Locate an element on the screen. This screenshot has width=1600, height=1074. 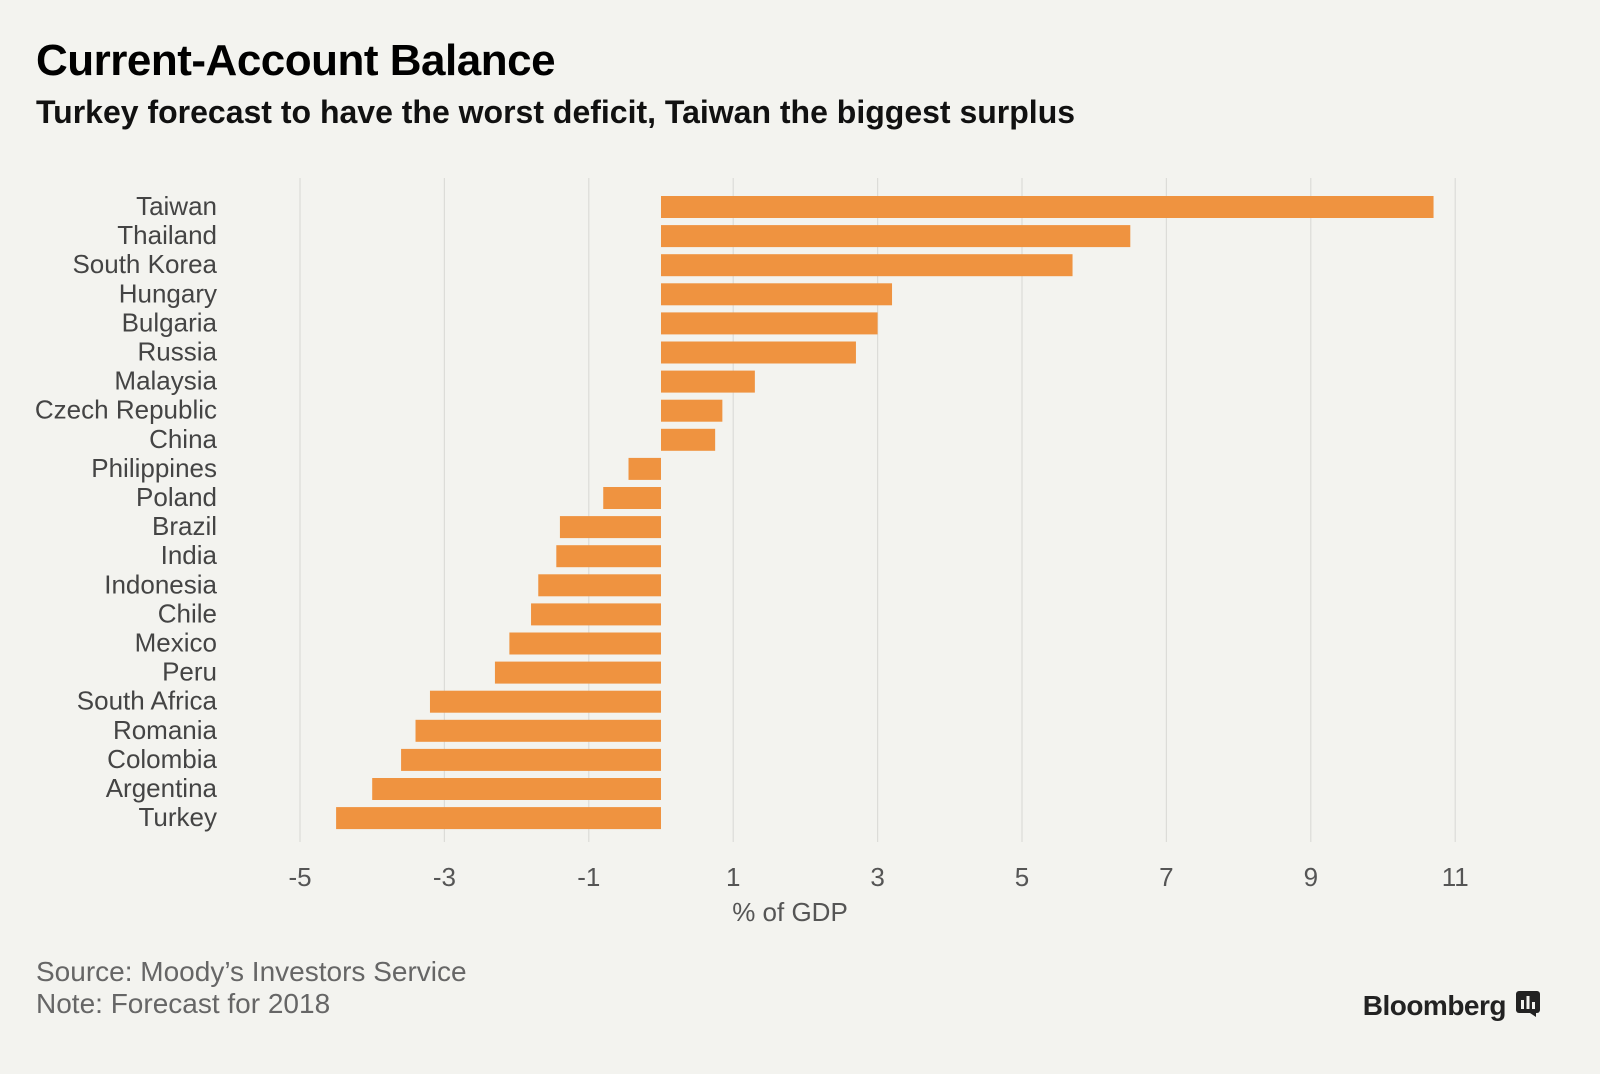
brand-name: Bloomberg is located at coordinates (1434, 1005).